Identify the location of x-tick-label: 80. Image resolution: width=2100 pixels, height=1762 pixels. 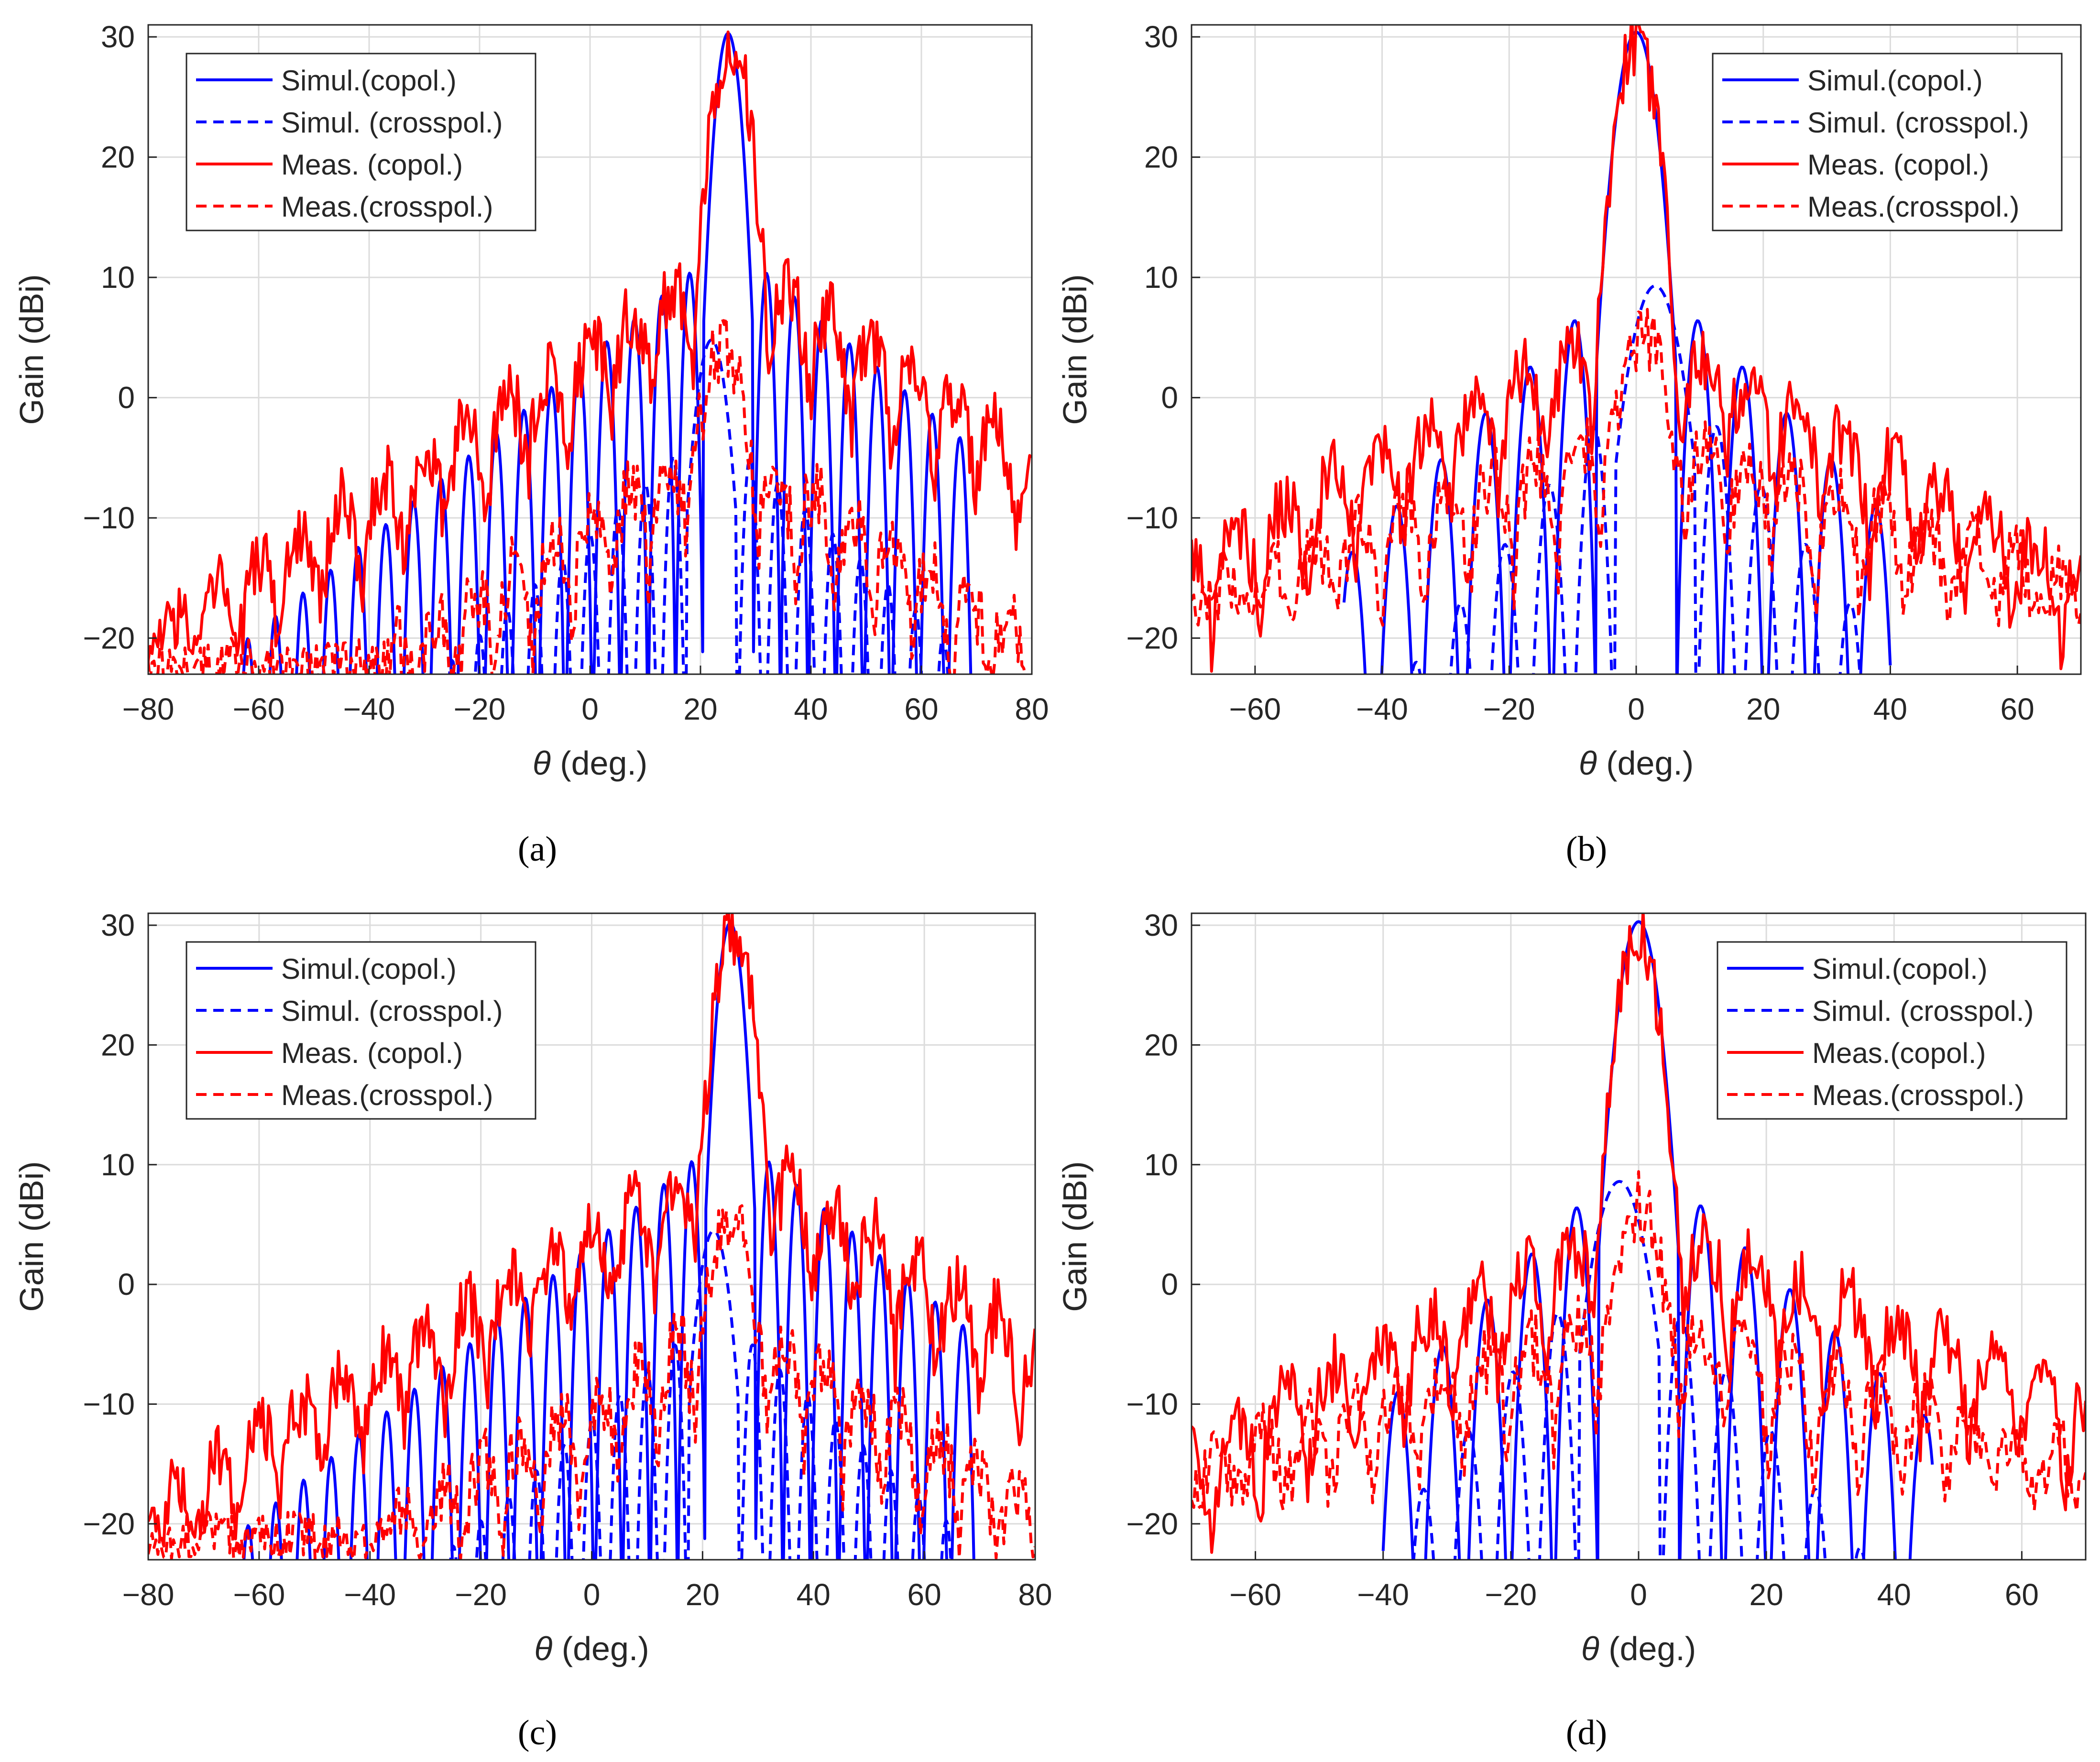
(1032, 709).